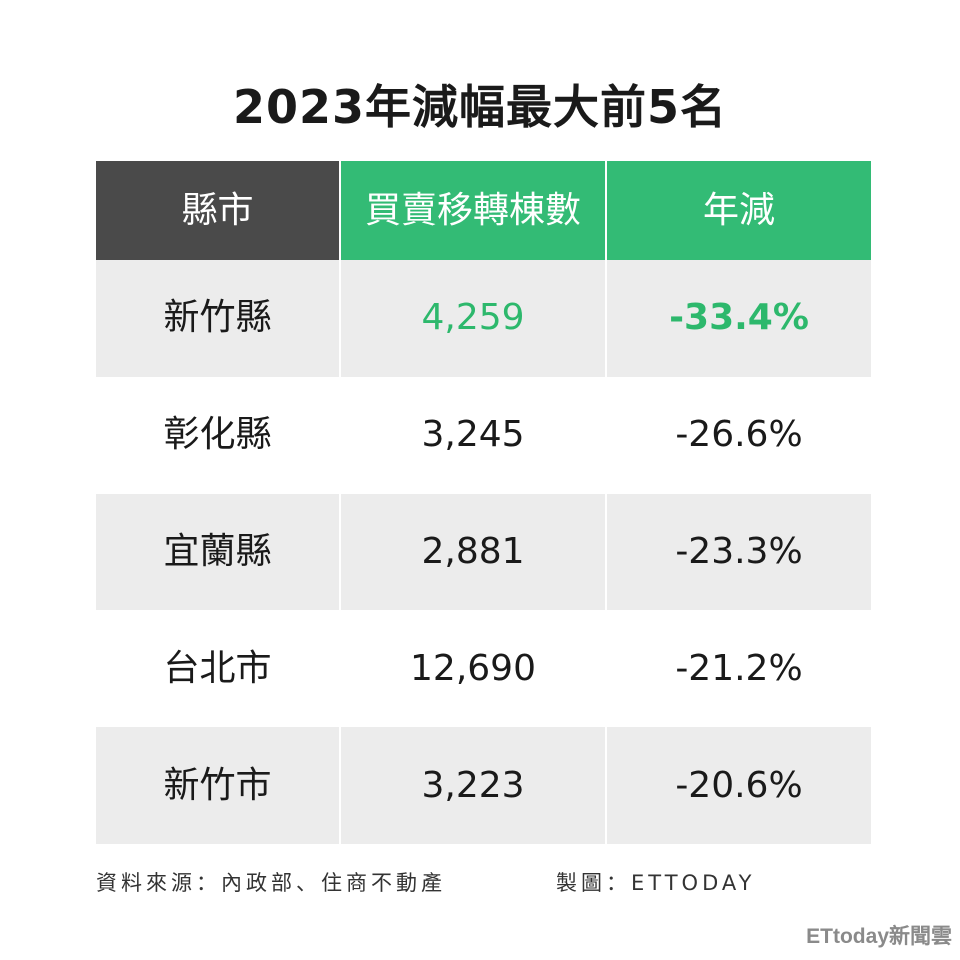 This screenshot has height=960, width=960. What do you see at coordinates (656, 883) in the screenshot?
I see `maker-note: 製圖：ETTODAY` at bounding box center [656, 883].